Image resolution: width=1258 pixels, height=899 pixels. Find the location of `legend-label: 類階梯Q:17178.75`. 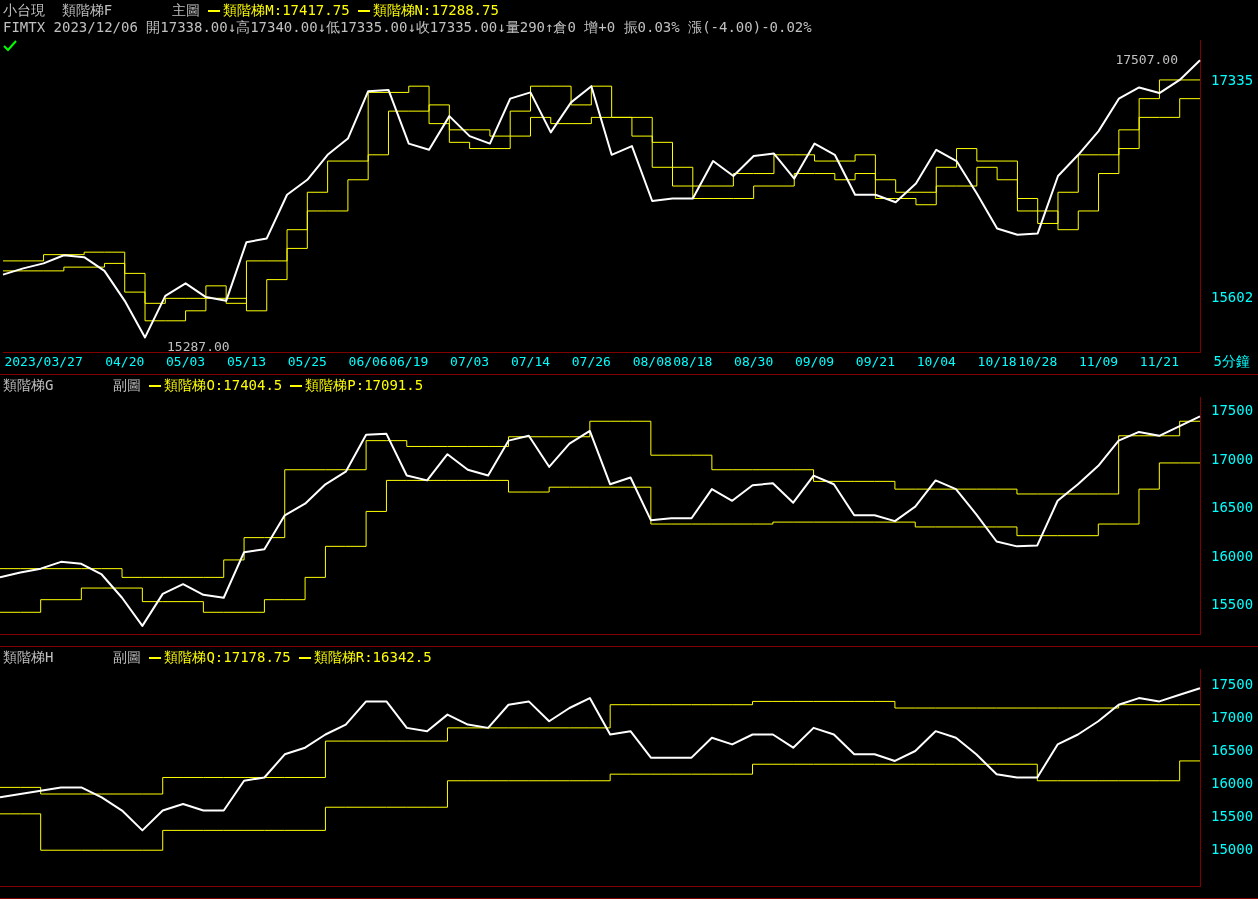

legend-label: 類階梯Q:17178.75 is located at coordinates (227, 657).